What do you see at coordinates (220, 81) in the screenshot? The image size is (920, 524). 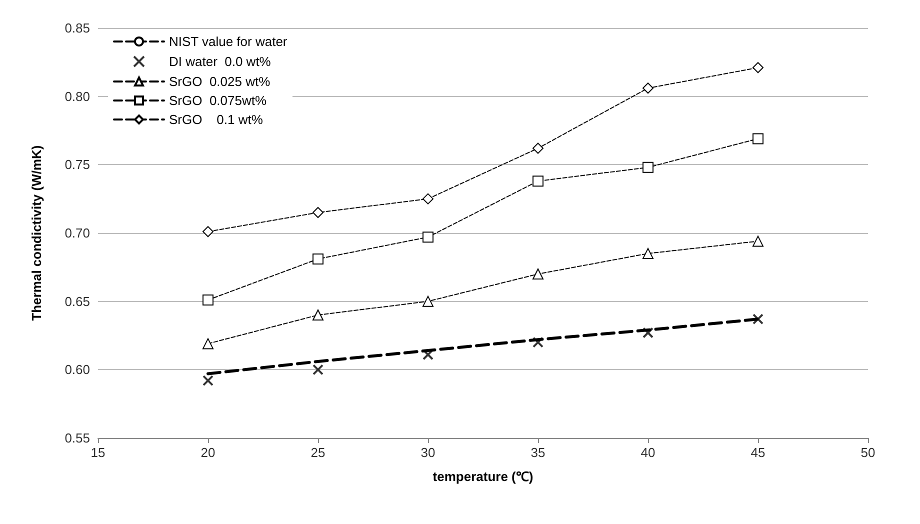 I see `legend-label: SrGO 0.025 wt%` at bounding box center [220, 81].